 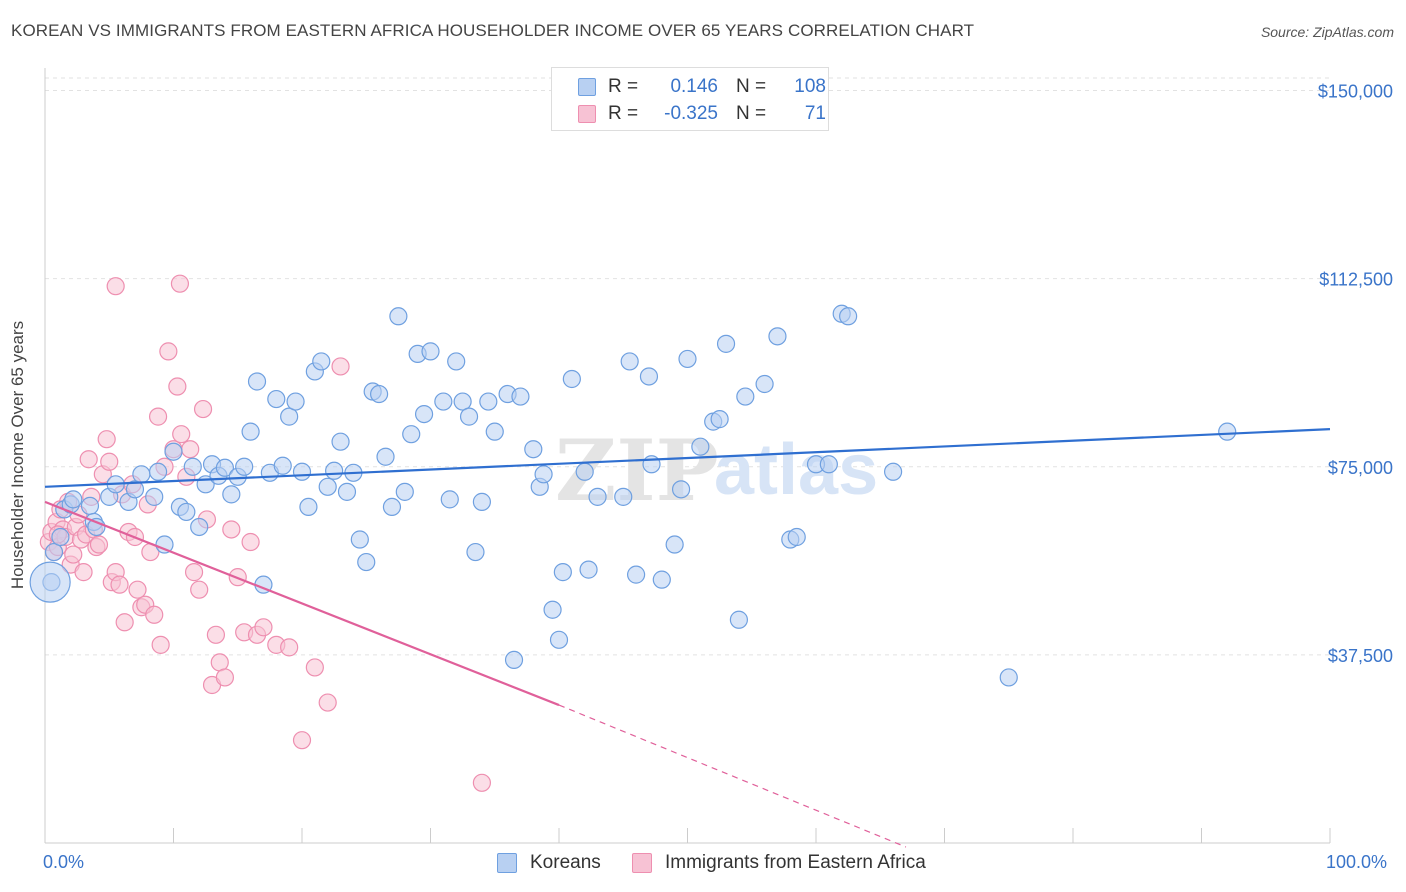 I want to click on legend-n-value: 108, so click(x=810, y=86).